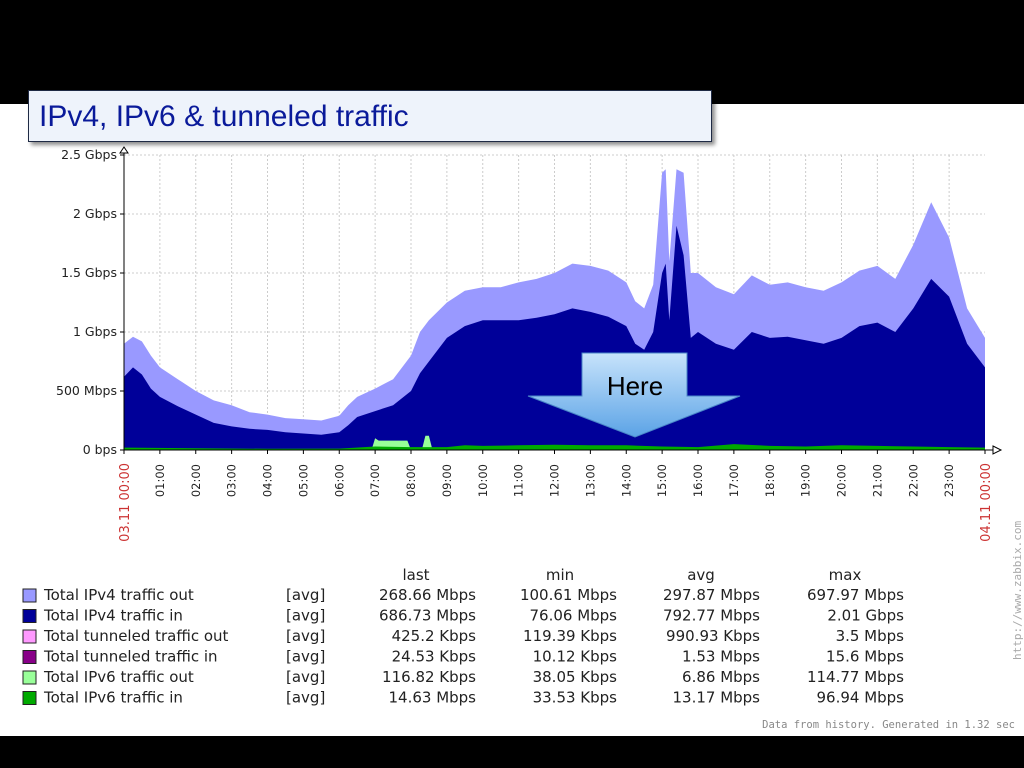 The height and width of the screenshot is (768, 1024). What do you see at coordinates (575, 698) in the screenshot?
I see `legend-value-min: 33.53 Kbps` at bounding box center [575, 698].